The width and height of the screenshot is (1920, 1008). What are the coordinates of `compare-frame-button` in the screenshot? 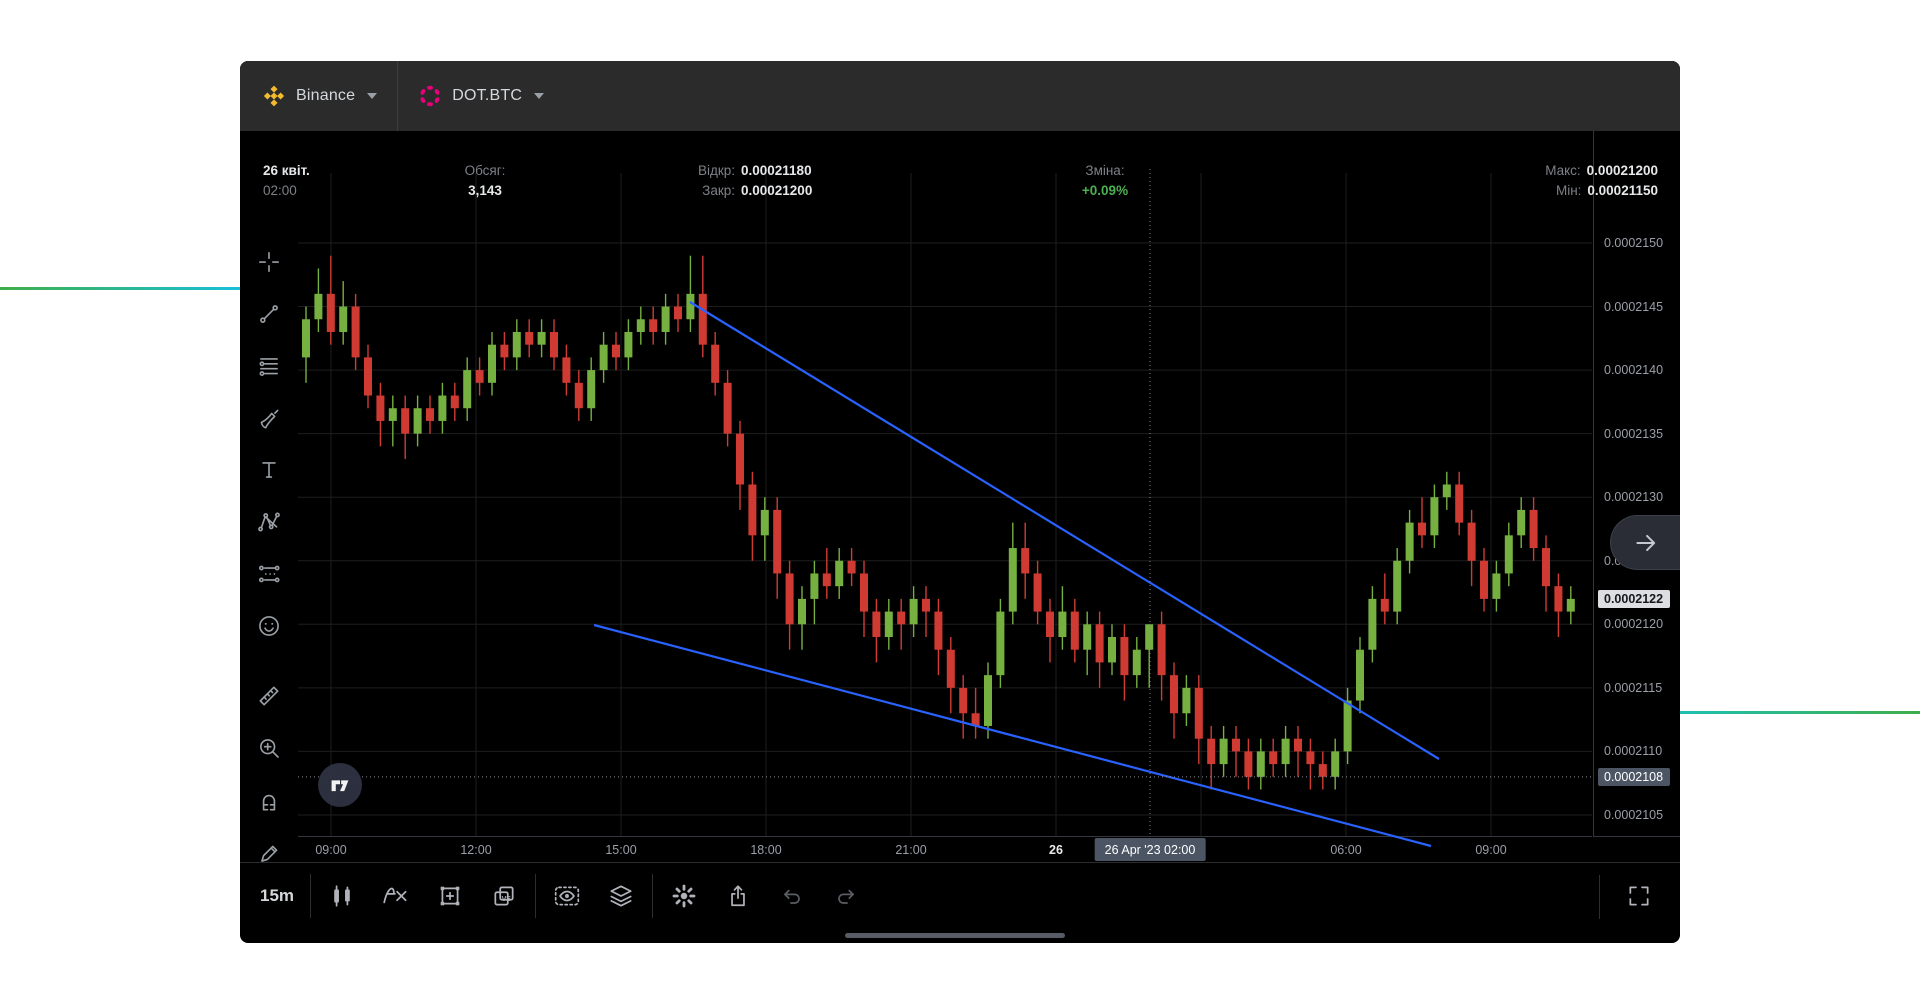 It's located at (450, 896).